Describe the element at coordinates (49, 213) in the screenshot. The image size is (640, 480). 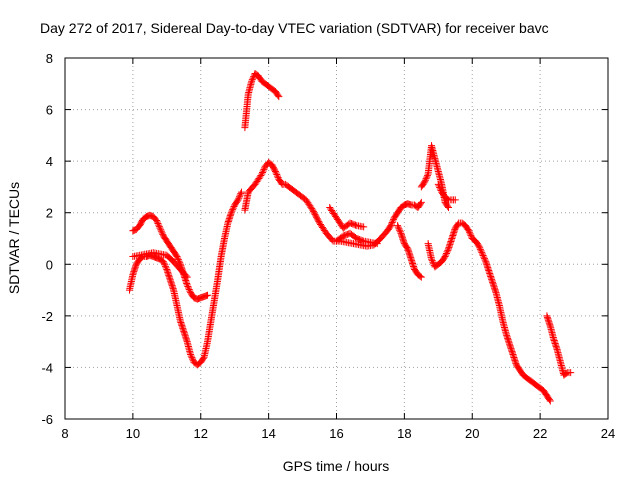
I see `y-tick-label: 2` at that location.